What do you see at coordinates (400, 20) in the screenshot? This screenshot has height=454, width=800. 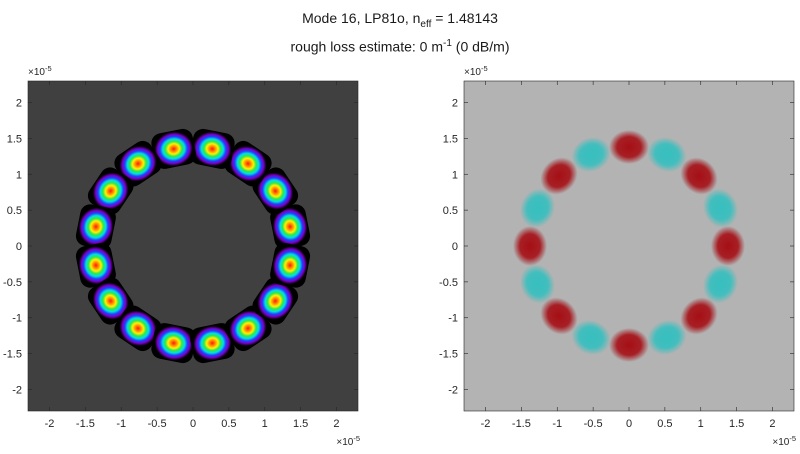 I see `figure-title: Mode 16, LP81o, neff = 1.48143` at bounding box center [400, 20].